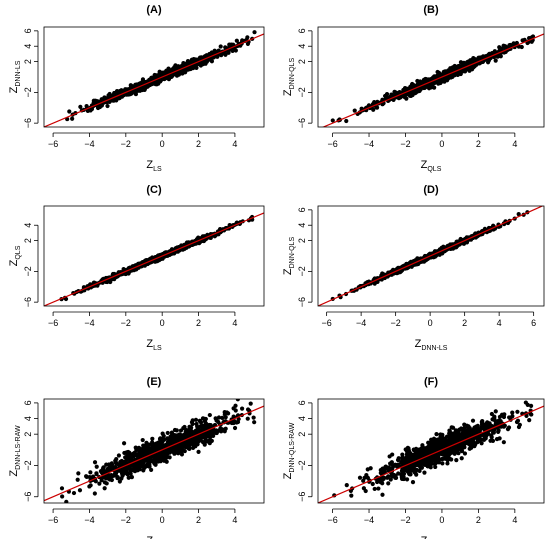  I want to click on y-axis-label: ZDNN-LS, so click(15, 76).